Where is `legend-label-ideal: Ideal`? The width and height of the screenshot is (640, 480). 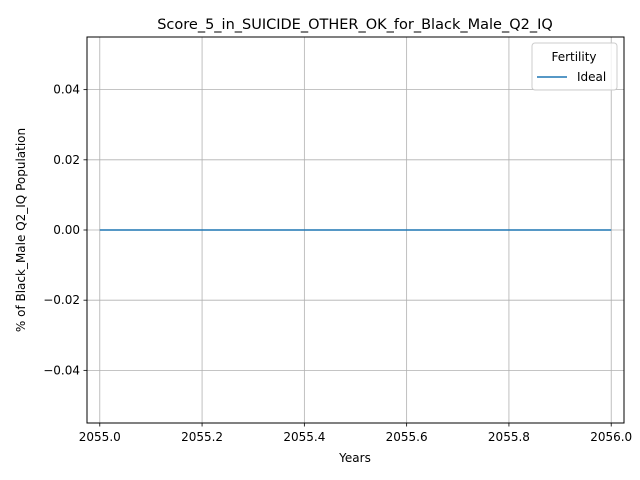 legend-label-ideal: Ideal is located at coordinates (591, 77).